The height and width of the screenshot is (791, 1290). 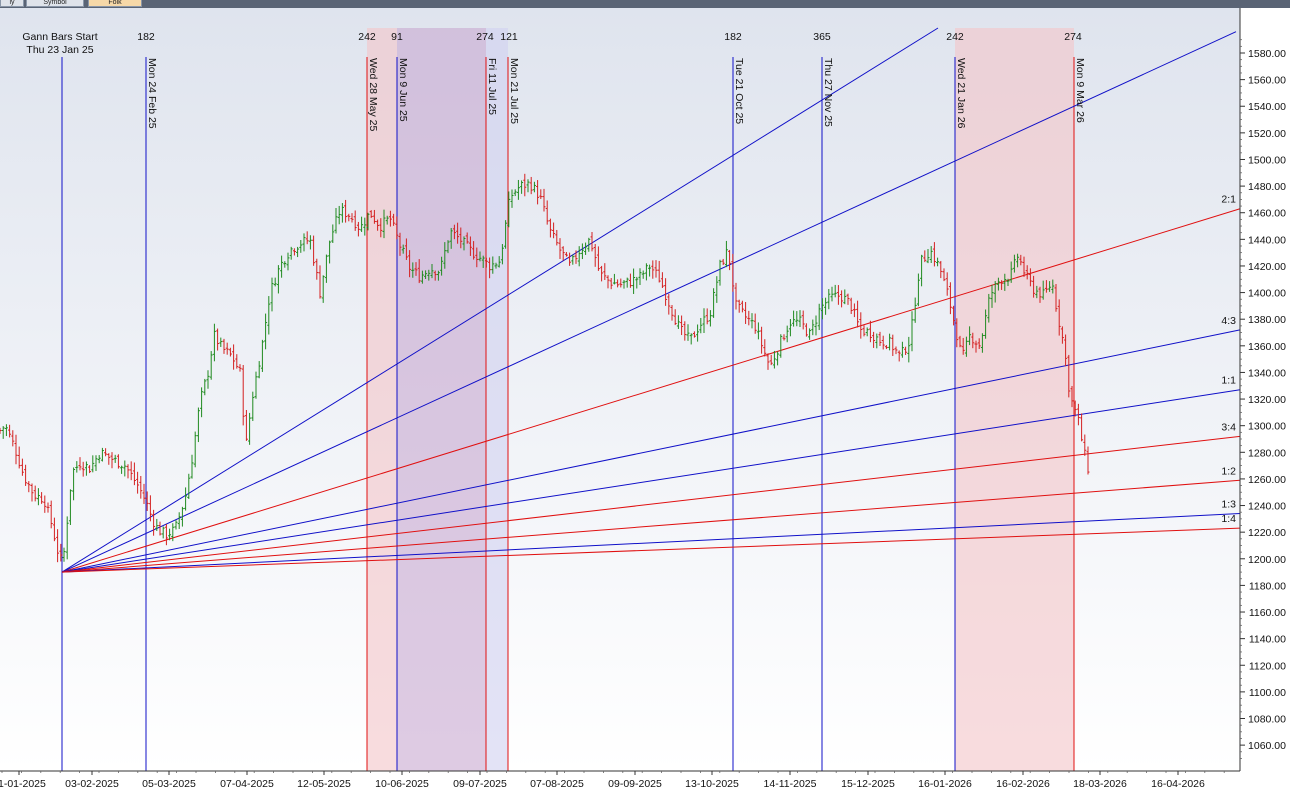 What do you see at coordinates (367, 37) in the screenshot?
I see `marker-count-1: 242` at bounding box center [367, 37].